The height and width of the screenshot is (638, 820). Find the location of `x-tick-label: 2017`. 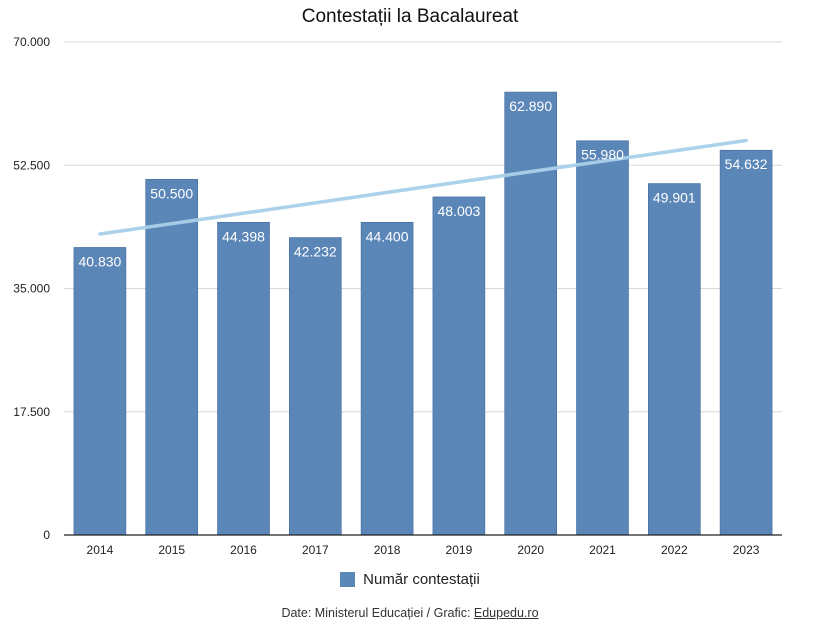

x-tick-label: 2017 is located at coordinates (315, 550).